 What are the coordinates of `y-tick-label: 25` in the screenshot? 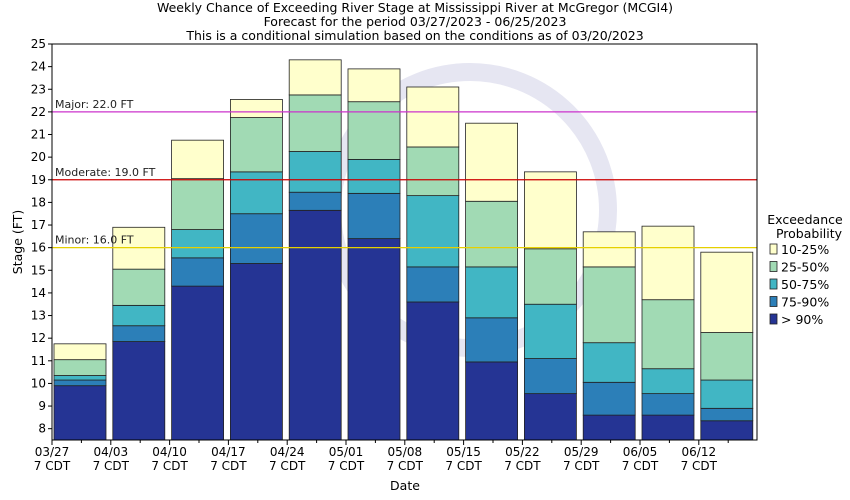 It's located at (38, 44).